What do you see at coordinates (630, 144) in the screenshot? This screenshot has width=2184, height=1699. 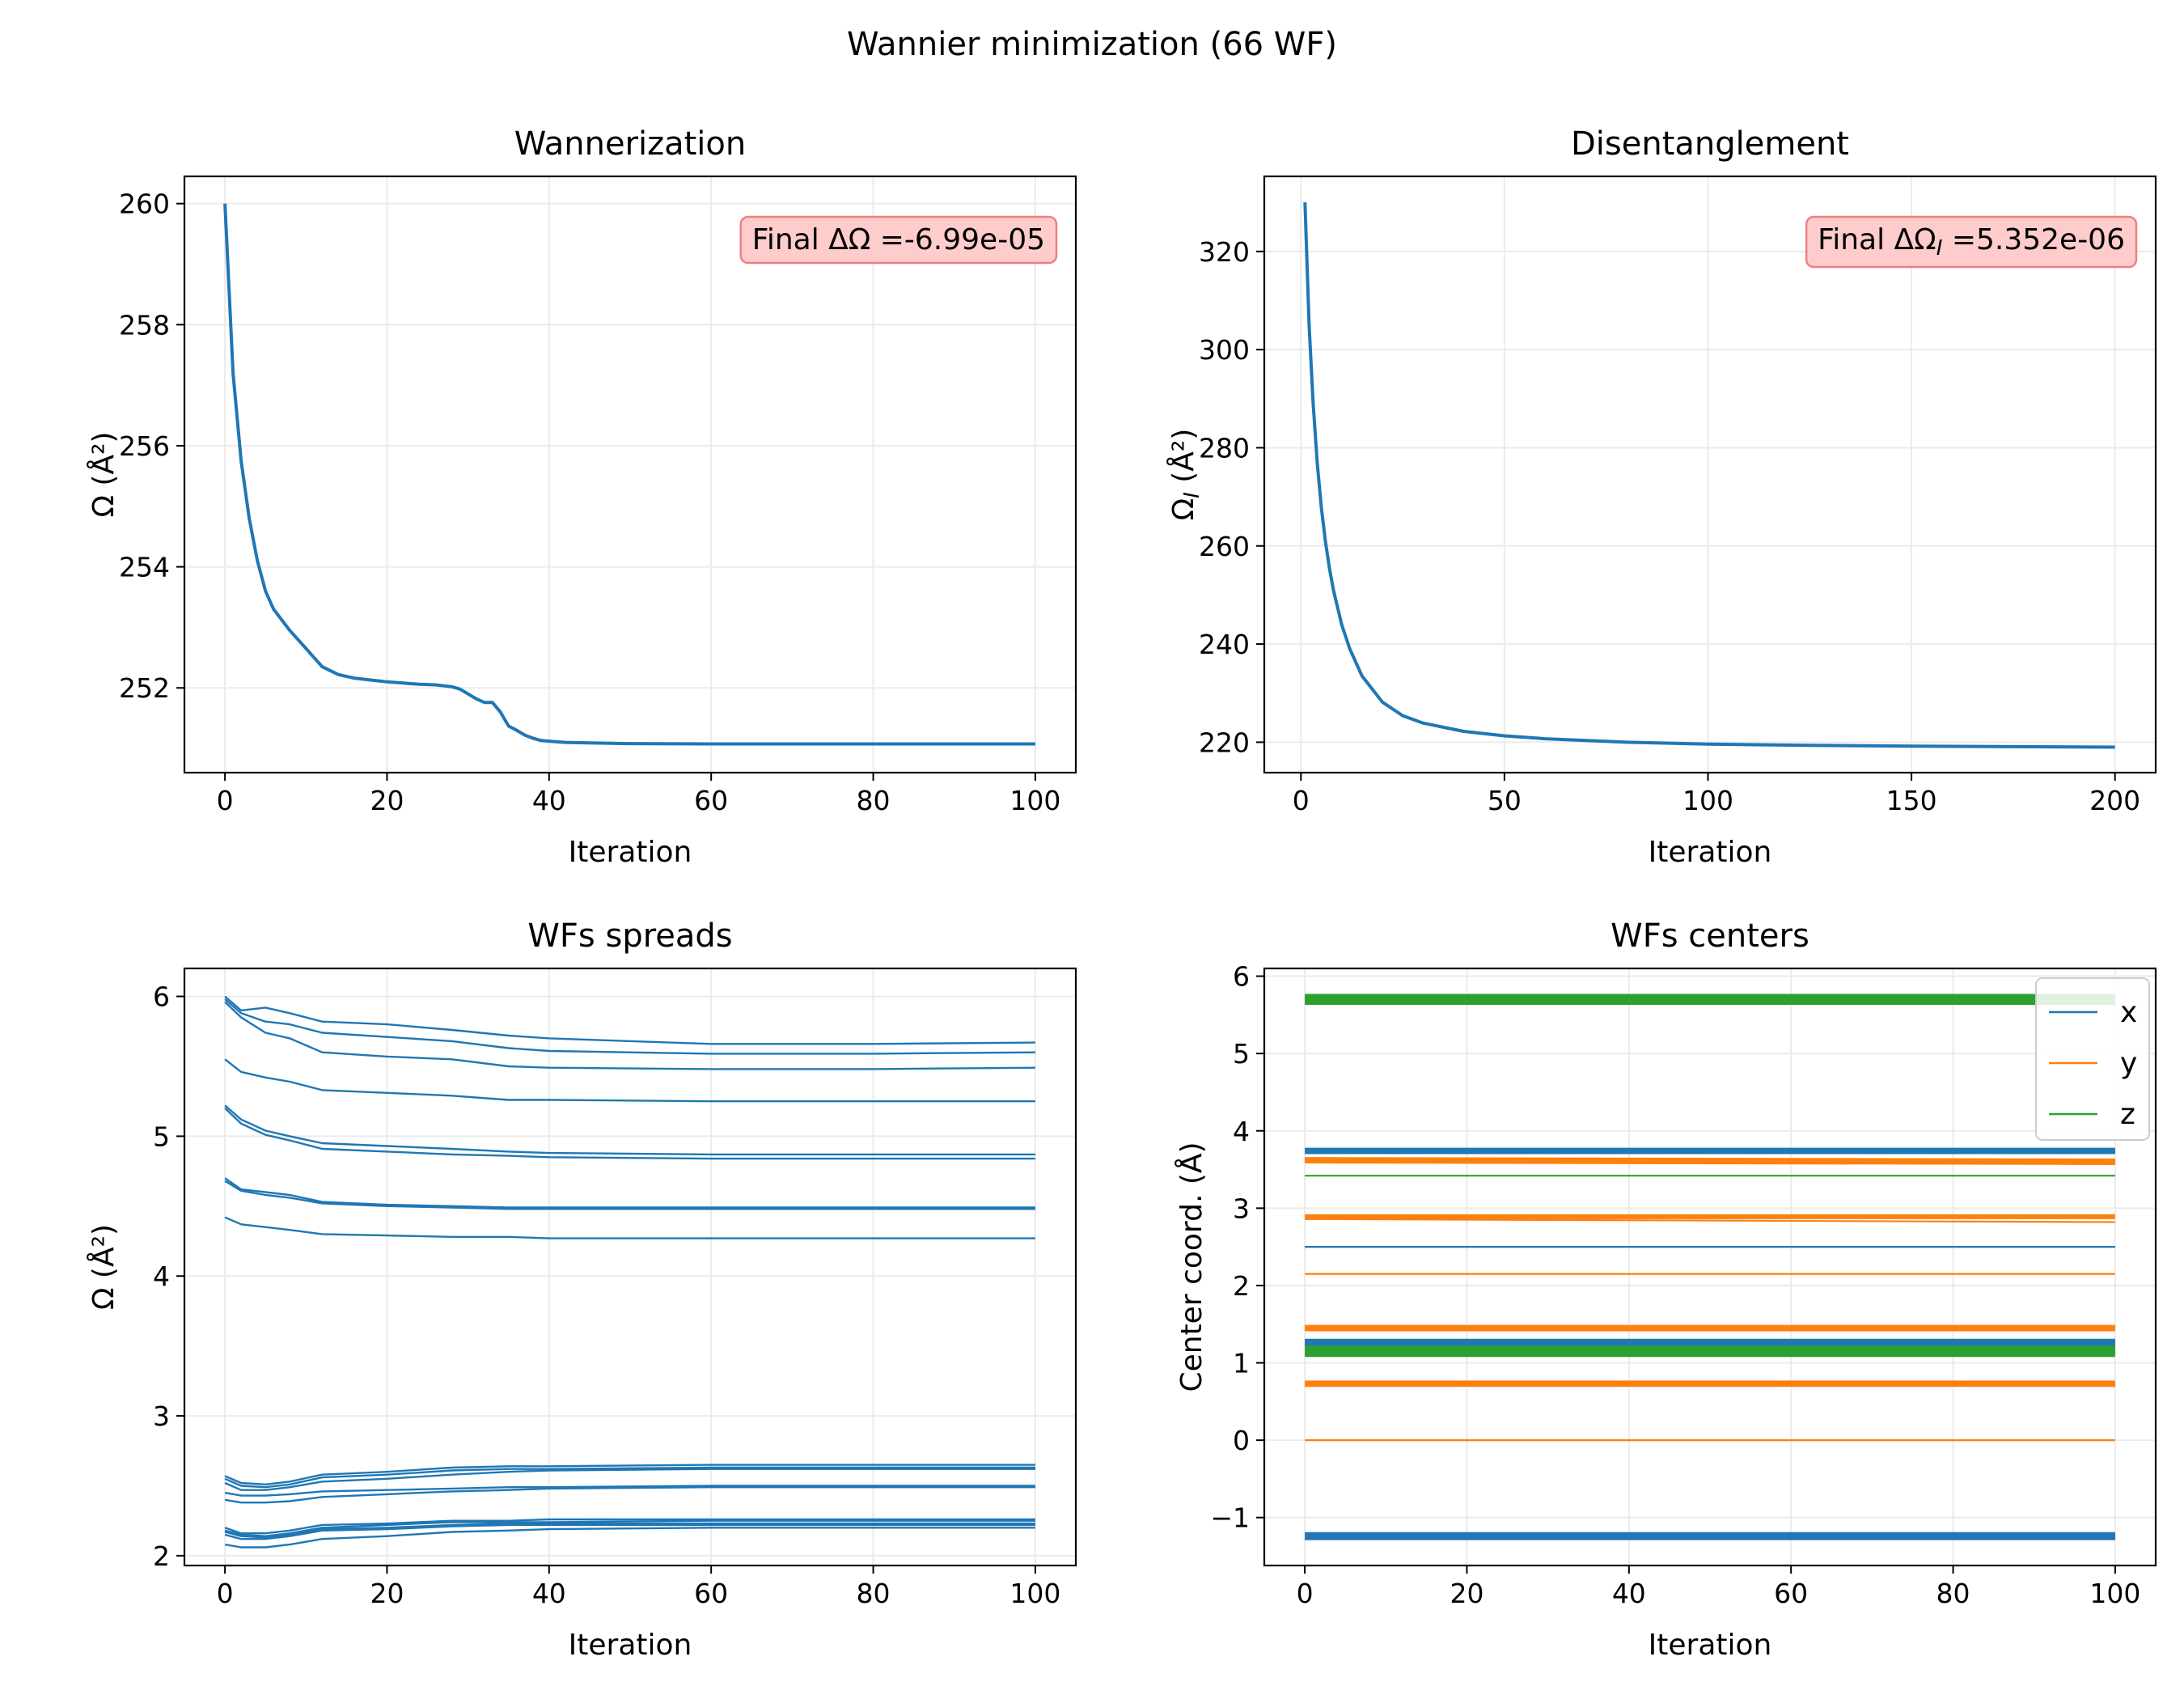 I see `axes-title: Wannerization` at bounding box center [630, 144].